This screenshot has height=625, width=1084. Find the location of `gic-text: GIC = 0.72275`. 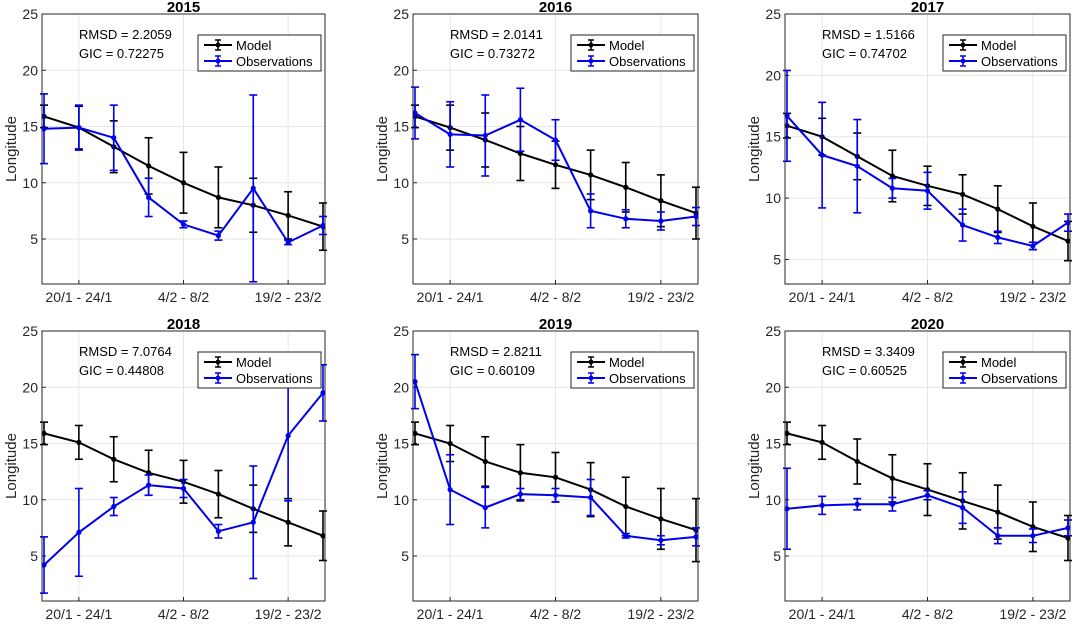

gic-text: GIC = 0.72275 is located at coordinates (121, 53).